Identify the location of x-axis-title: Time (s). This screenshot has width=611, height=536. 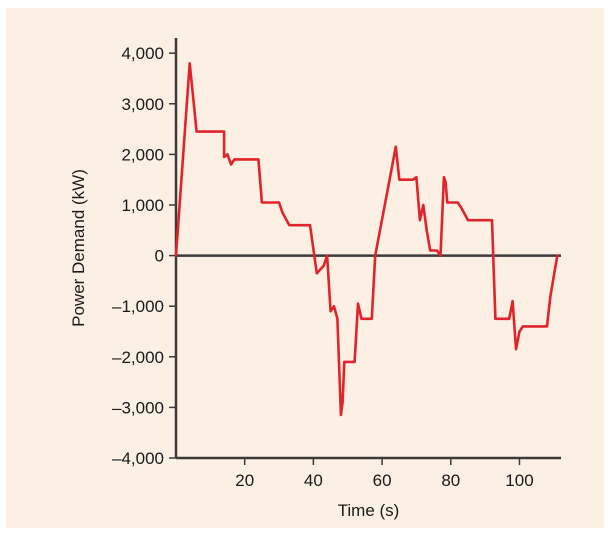
(369, 510).